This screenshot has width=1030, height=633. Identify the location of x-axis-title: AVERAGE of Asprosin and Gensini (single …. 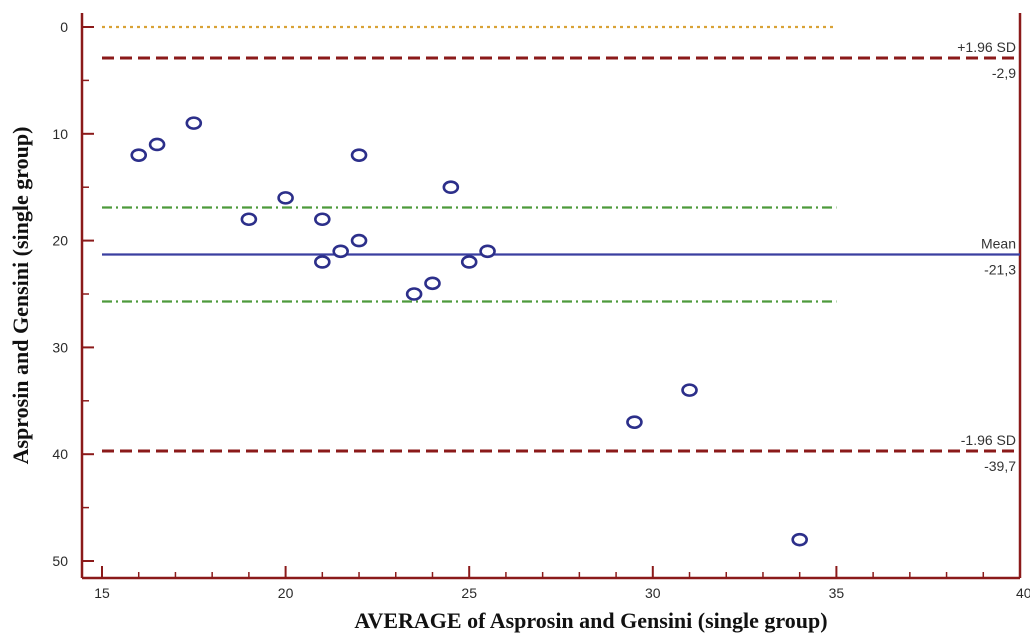
(590, 620).